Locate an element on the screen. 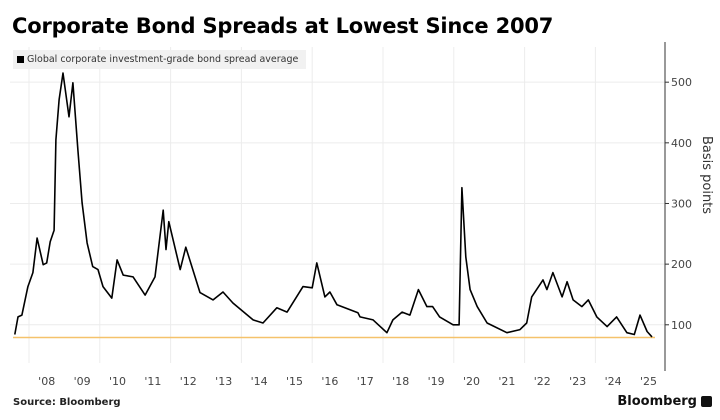 This screenshot has height=420, width=720. x-tick-label: '10 is located at coordinates (117, 381).